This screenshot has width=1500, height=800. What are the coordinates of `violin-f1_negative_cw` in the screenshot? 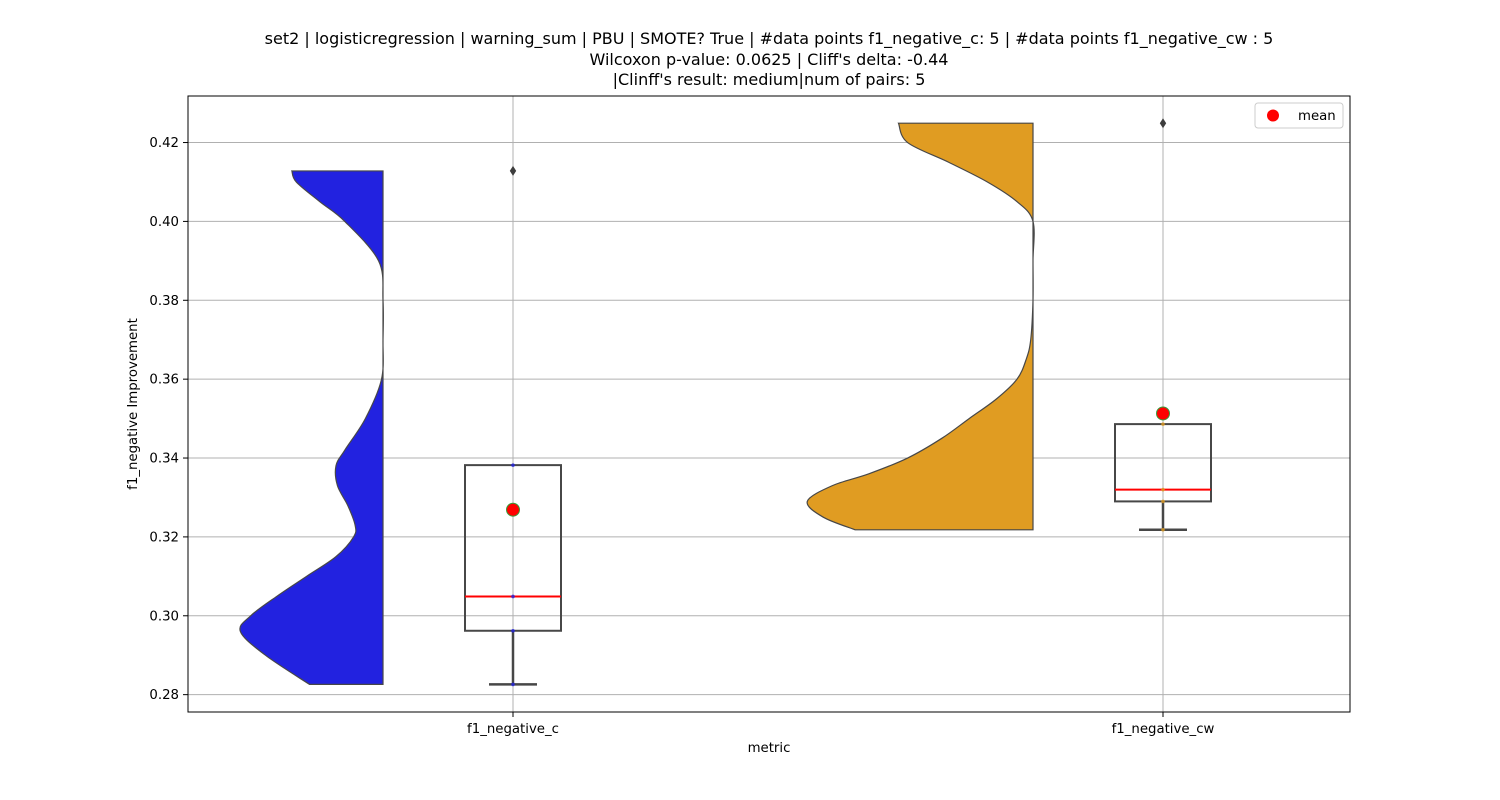 It's located at (920, 326).